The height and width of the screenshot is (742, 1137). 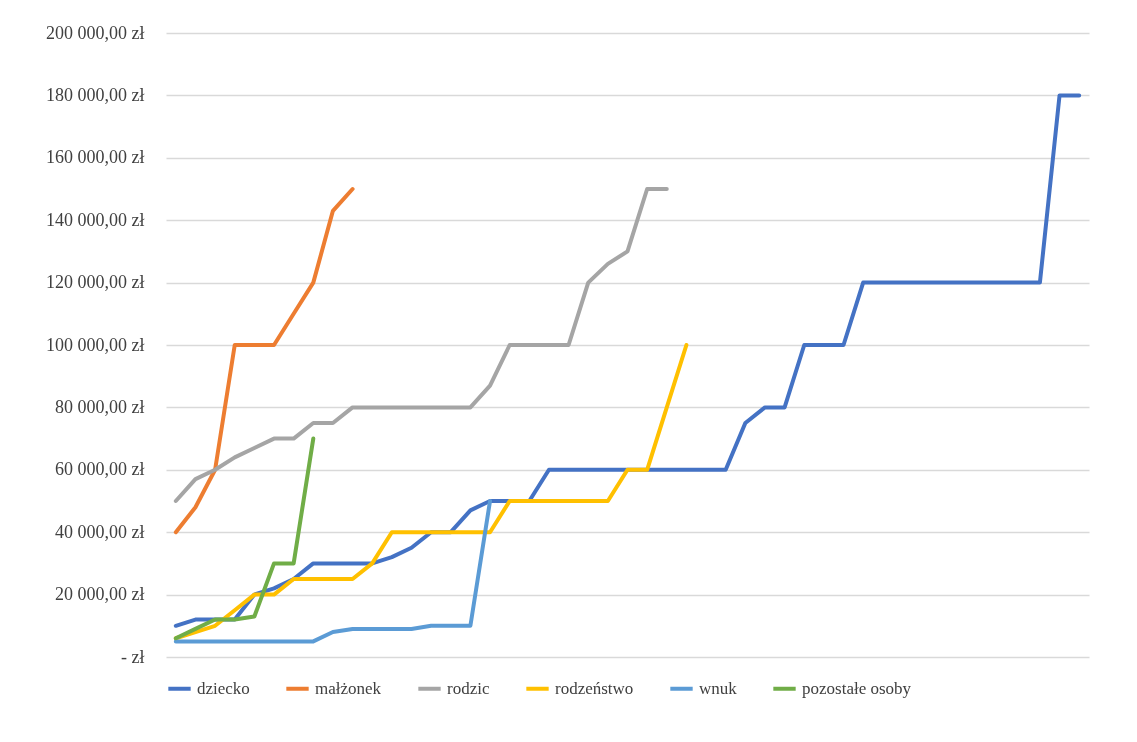 I want to click on y-tick-label: - zł, so click(x=133, y=656).